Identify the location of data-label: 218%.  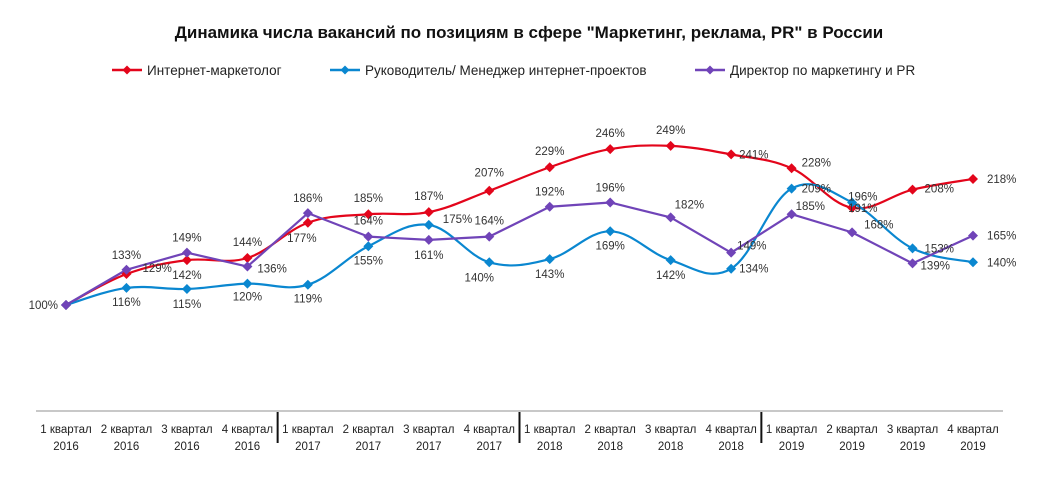
(1001, 180).